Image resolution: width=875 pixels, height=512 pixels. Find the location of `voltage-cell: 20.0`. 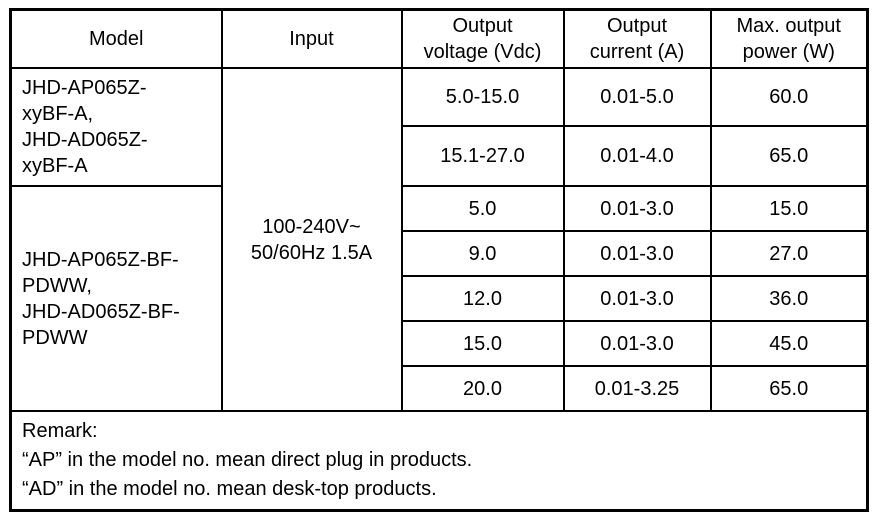

voltage-cell: 20.0 is located at coordinates (482, 388).